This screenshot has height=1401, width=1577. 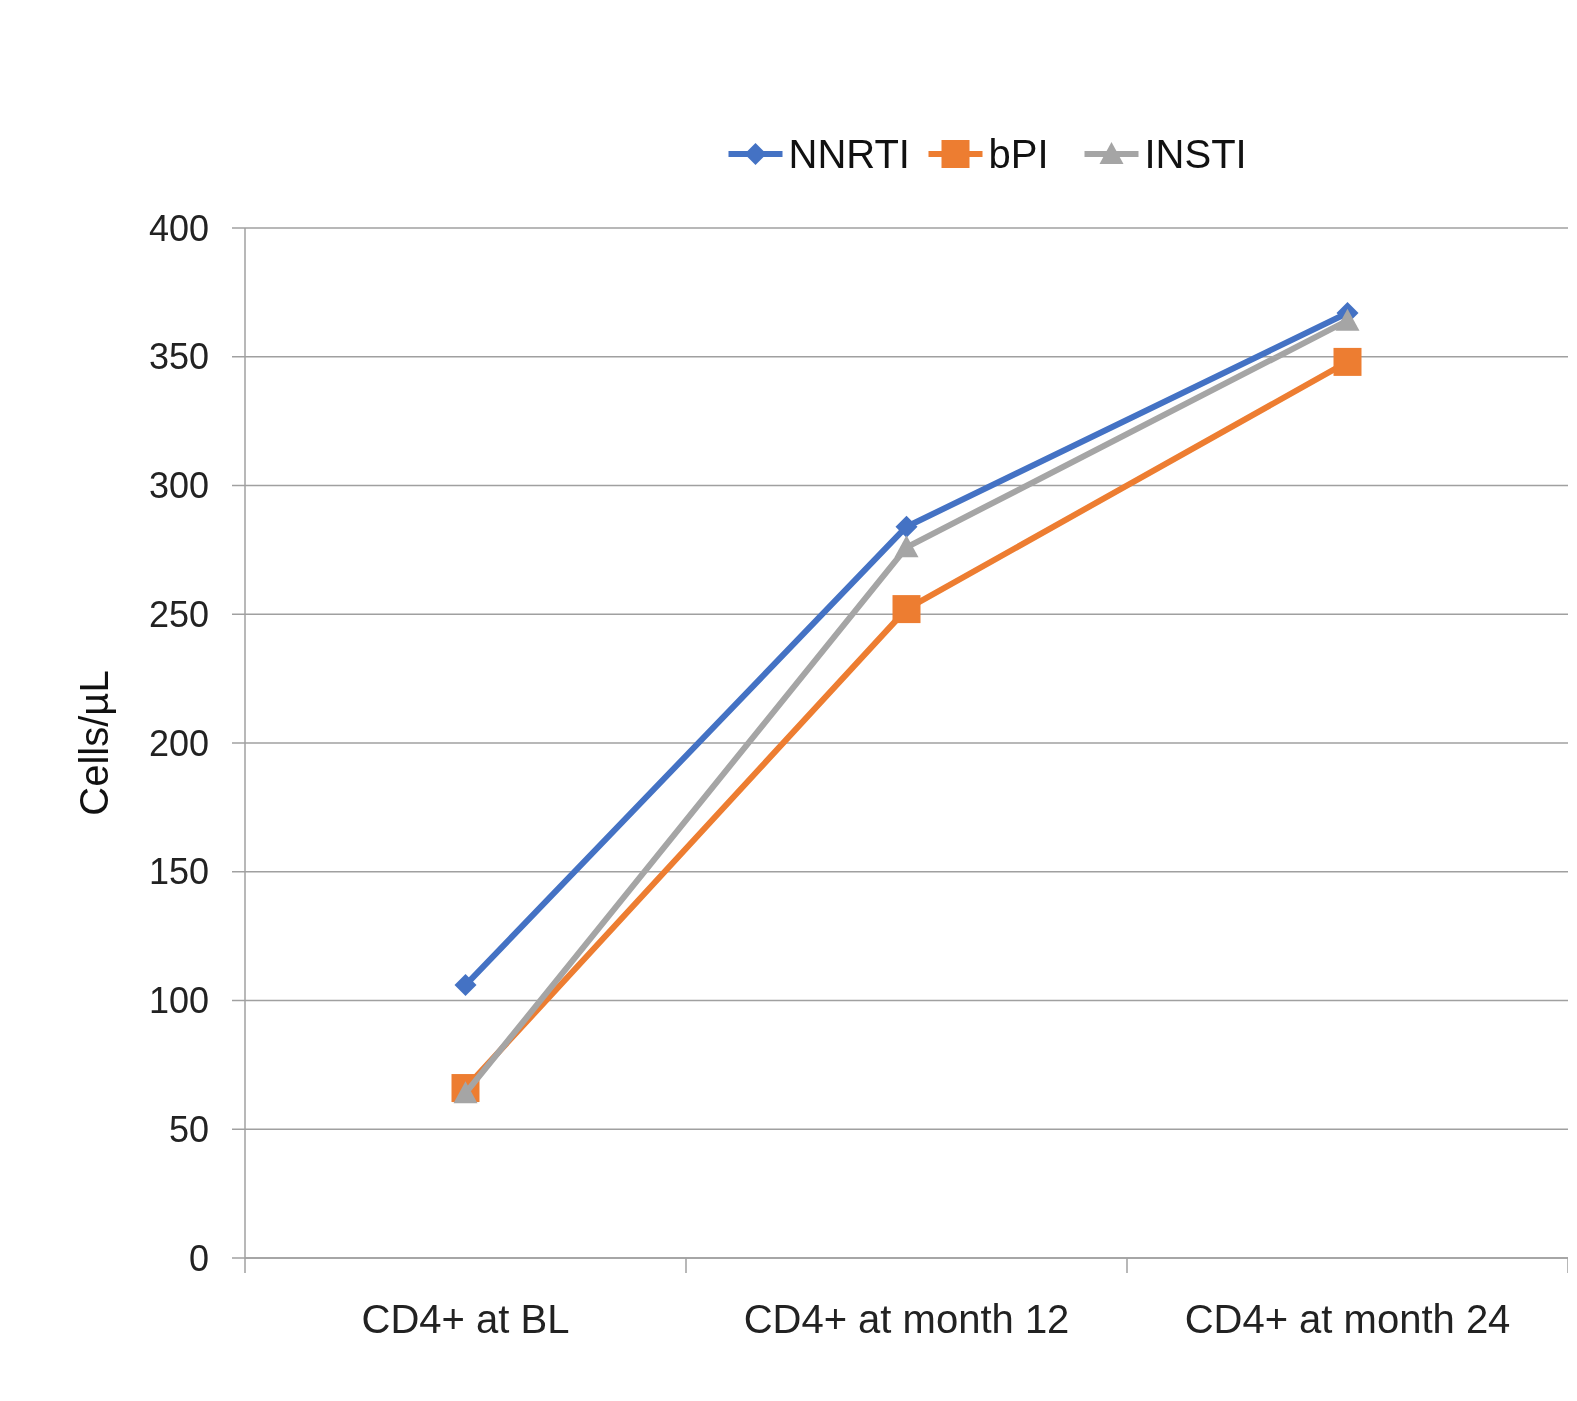 I want to click on y-tick-label: 150, so click(x=178, y=872).